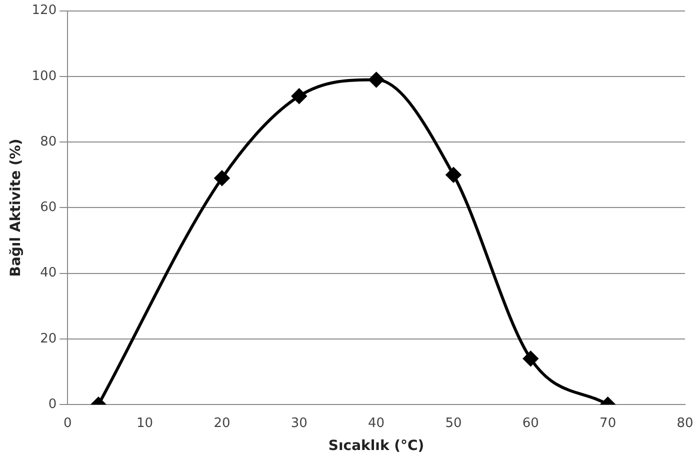  Describe the element at coordinates (48, 273) in the screenshot. I see `y-tick-label: 40` at that location.